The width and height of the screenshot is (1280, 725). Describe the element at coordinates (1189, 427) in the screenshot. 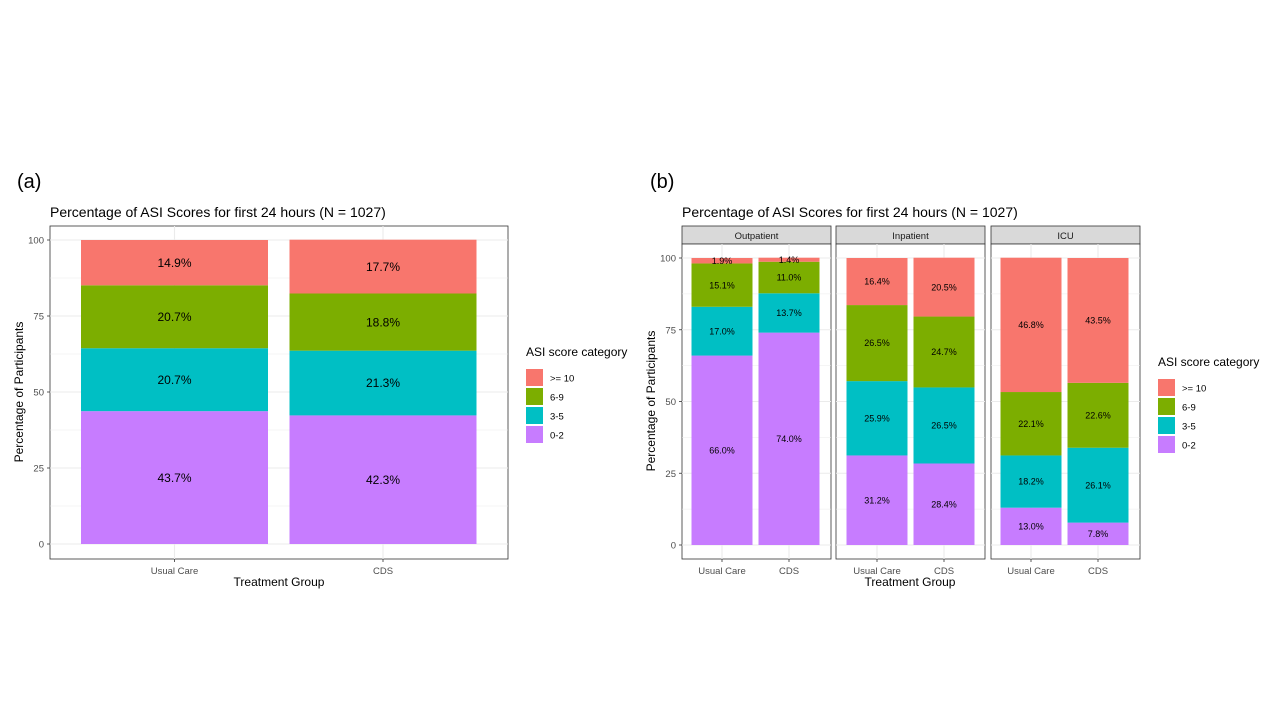

I see `legend-label-3-5: 3-5` at that location.